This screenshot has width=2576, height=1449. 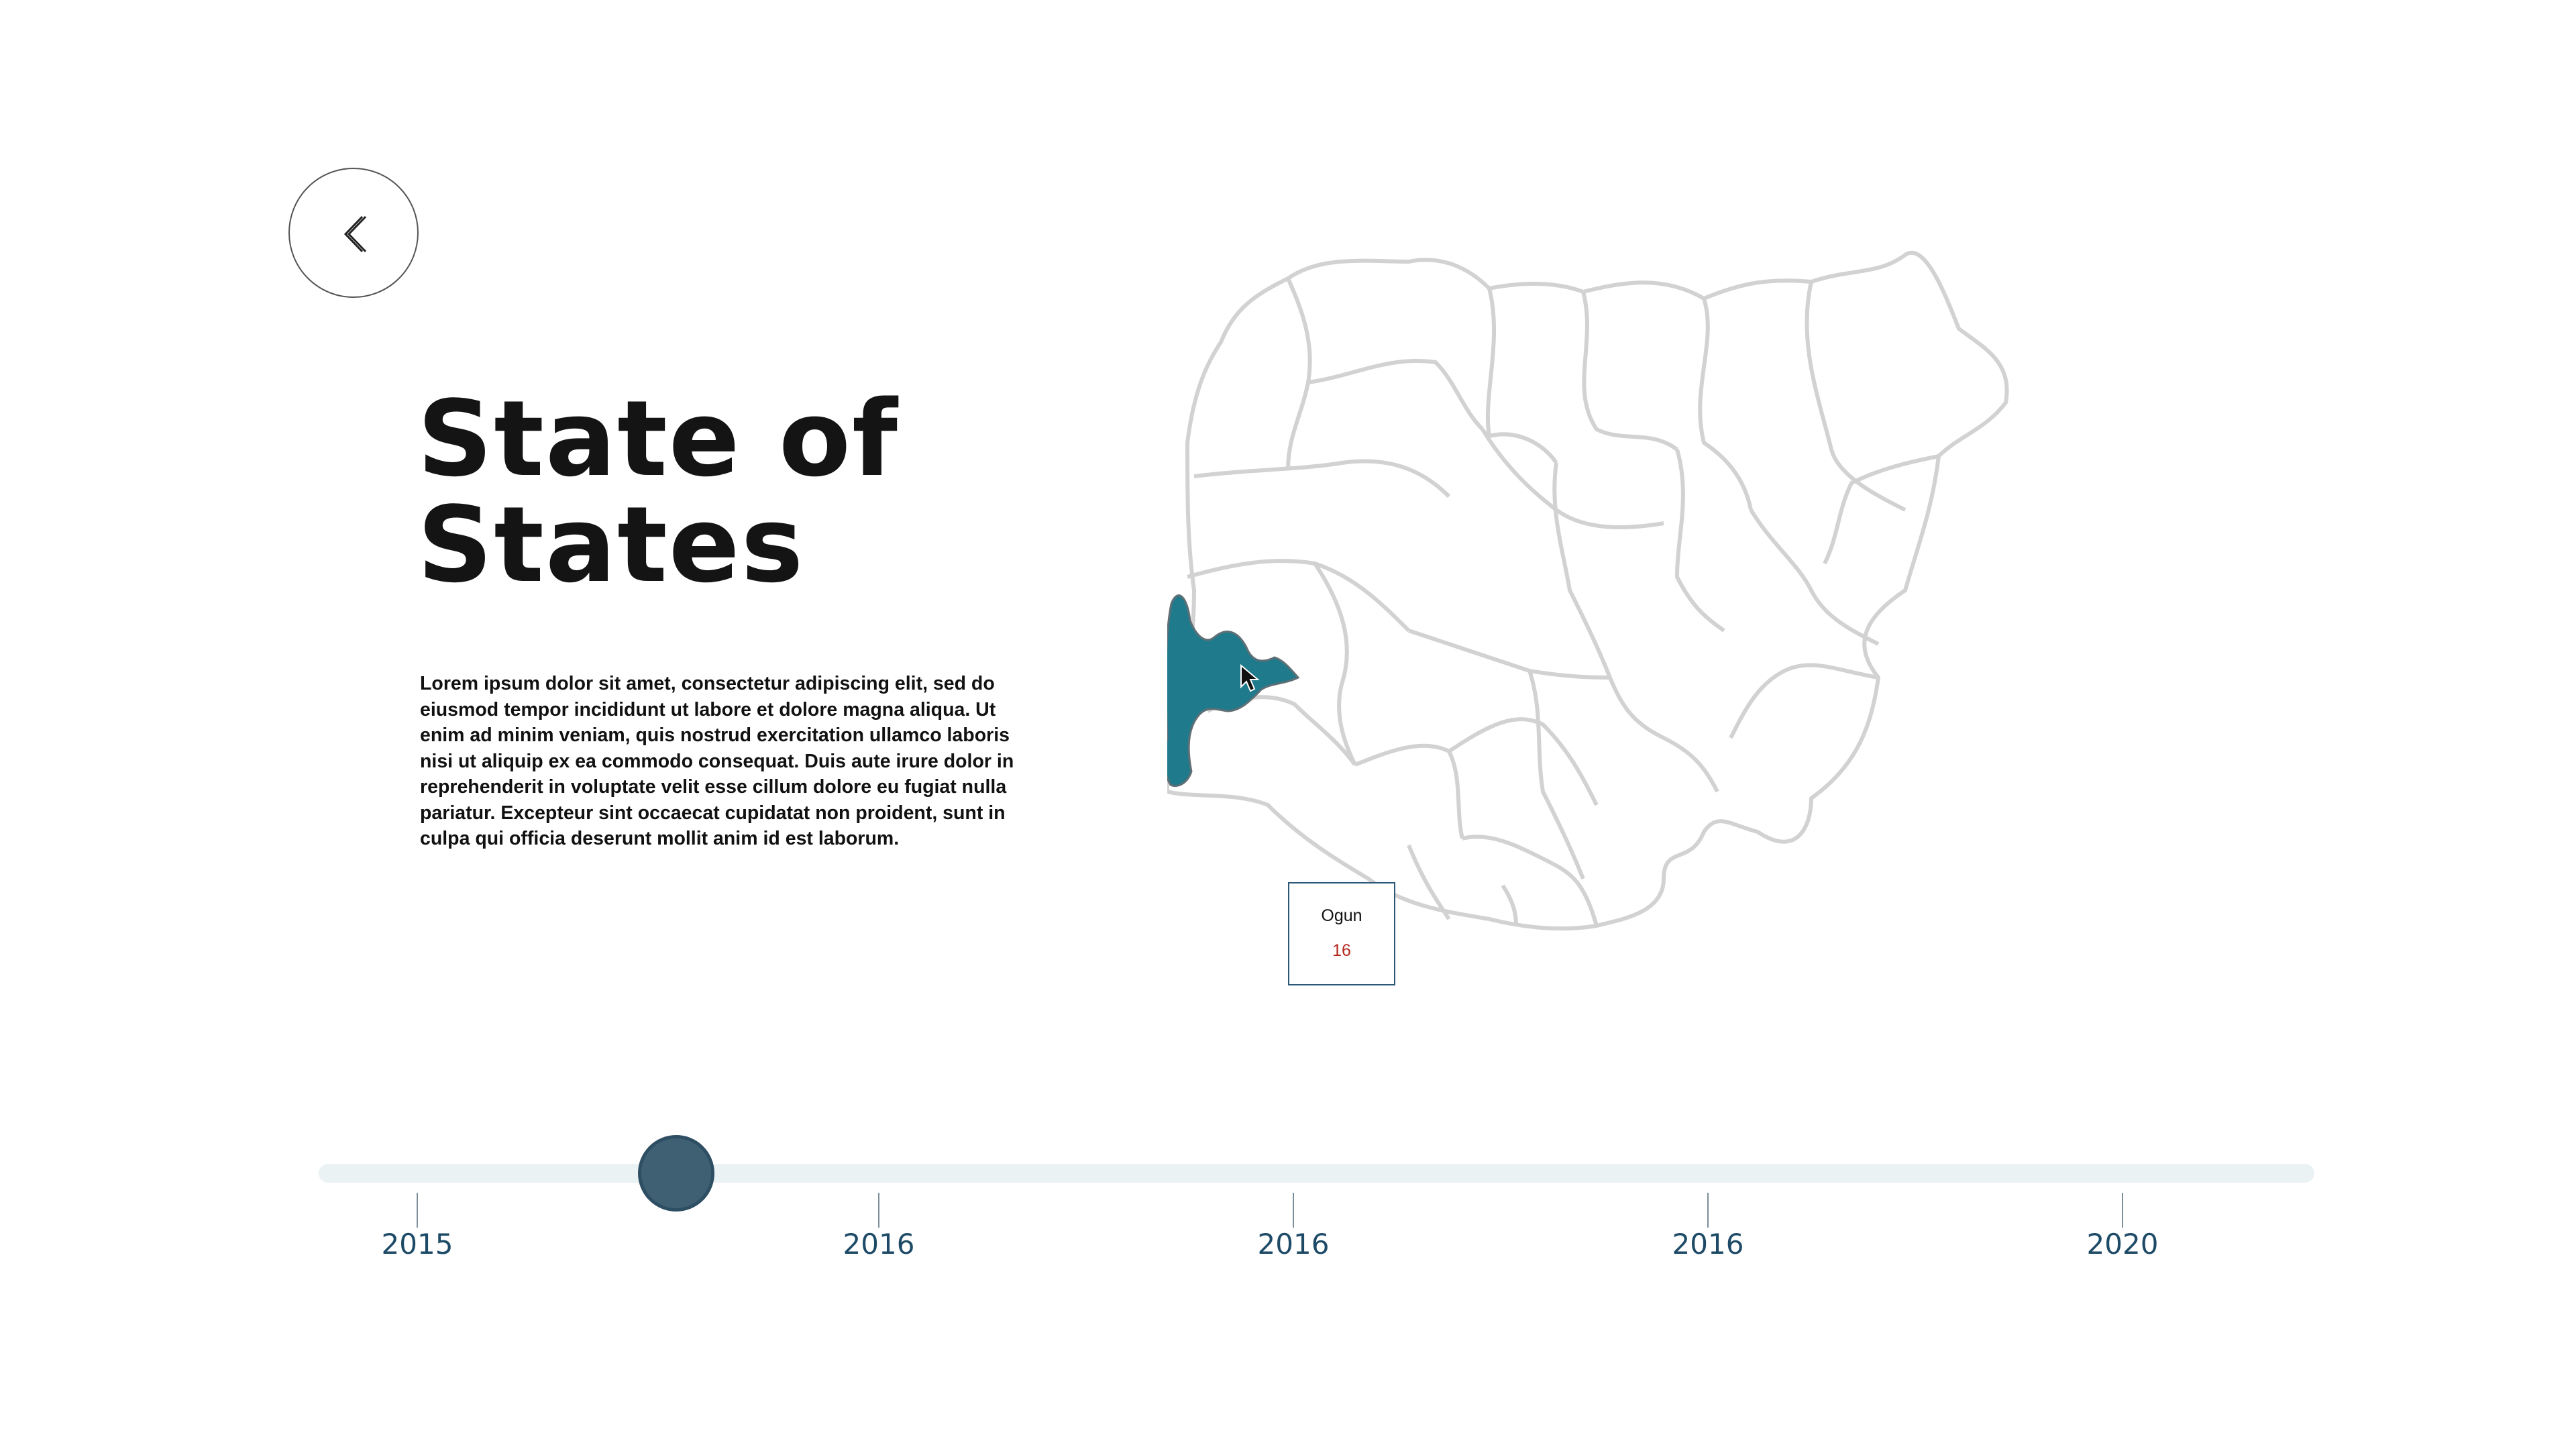 What do you see at coordinates (1341, 950) in the screenshot?
I see `tooltip-state-value: 16` at bounding box center [1341, 950].